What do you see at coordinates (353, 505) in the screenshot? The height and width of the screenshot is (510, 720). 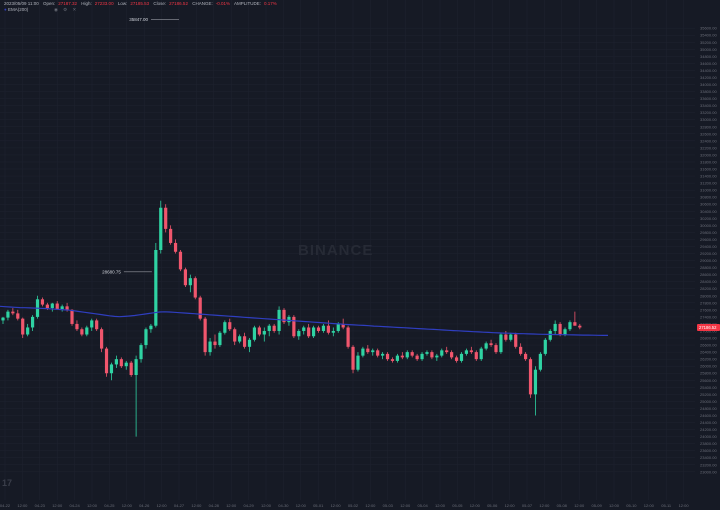 I see `time-tick-label: 05-02` at bounding box center [353, 505].